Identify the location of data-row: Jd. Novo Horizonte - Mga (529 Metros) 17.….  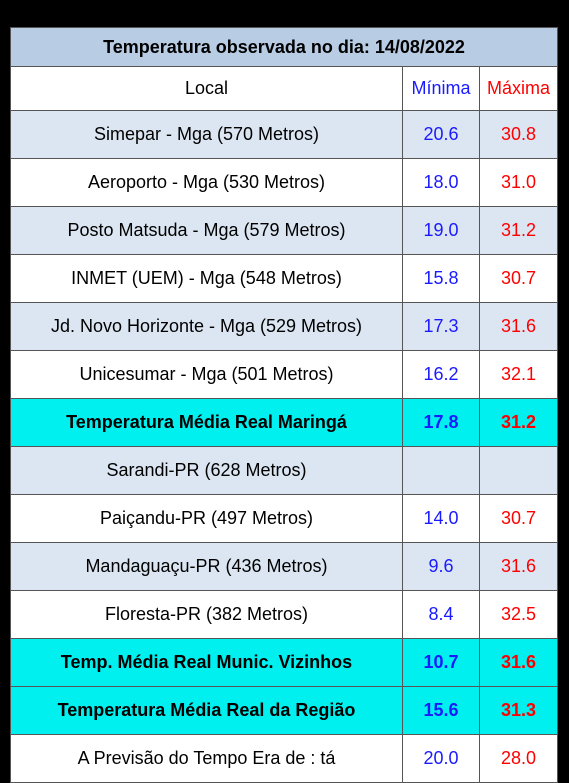
(284, 326).